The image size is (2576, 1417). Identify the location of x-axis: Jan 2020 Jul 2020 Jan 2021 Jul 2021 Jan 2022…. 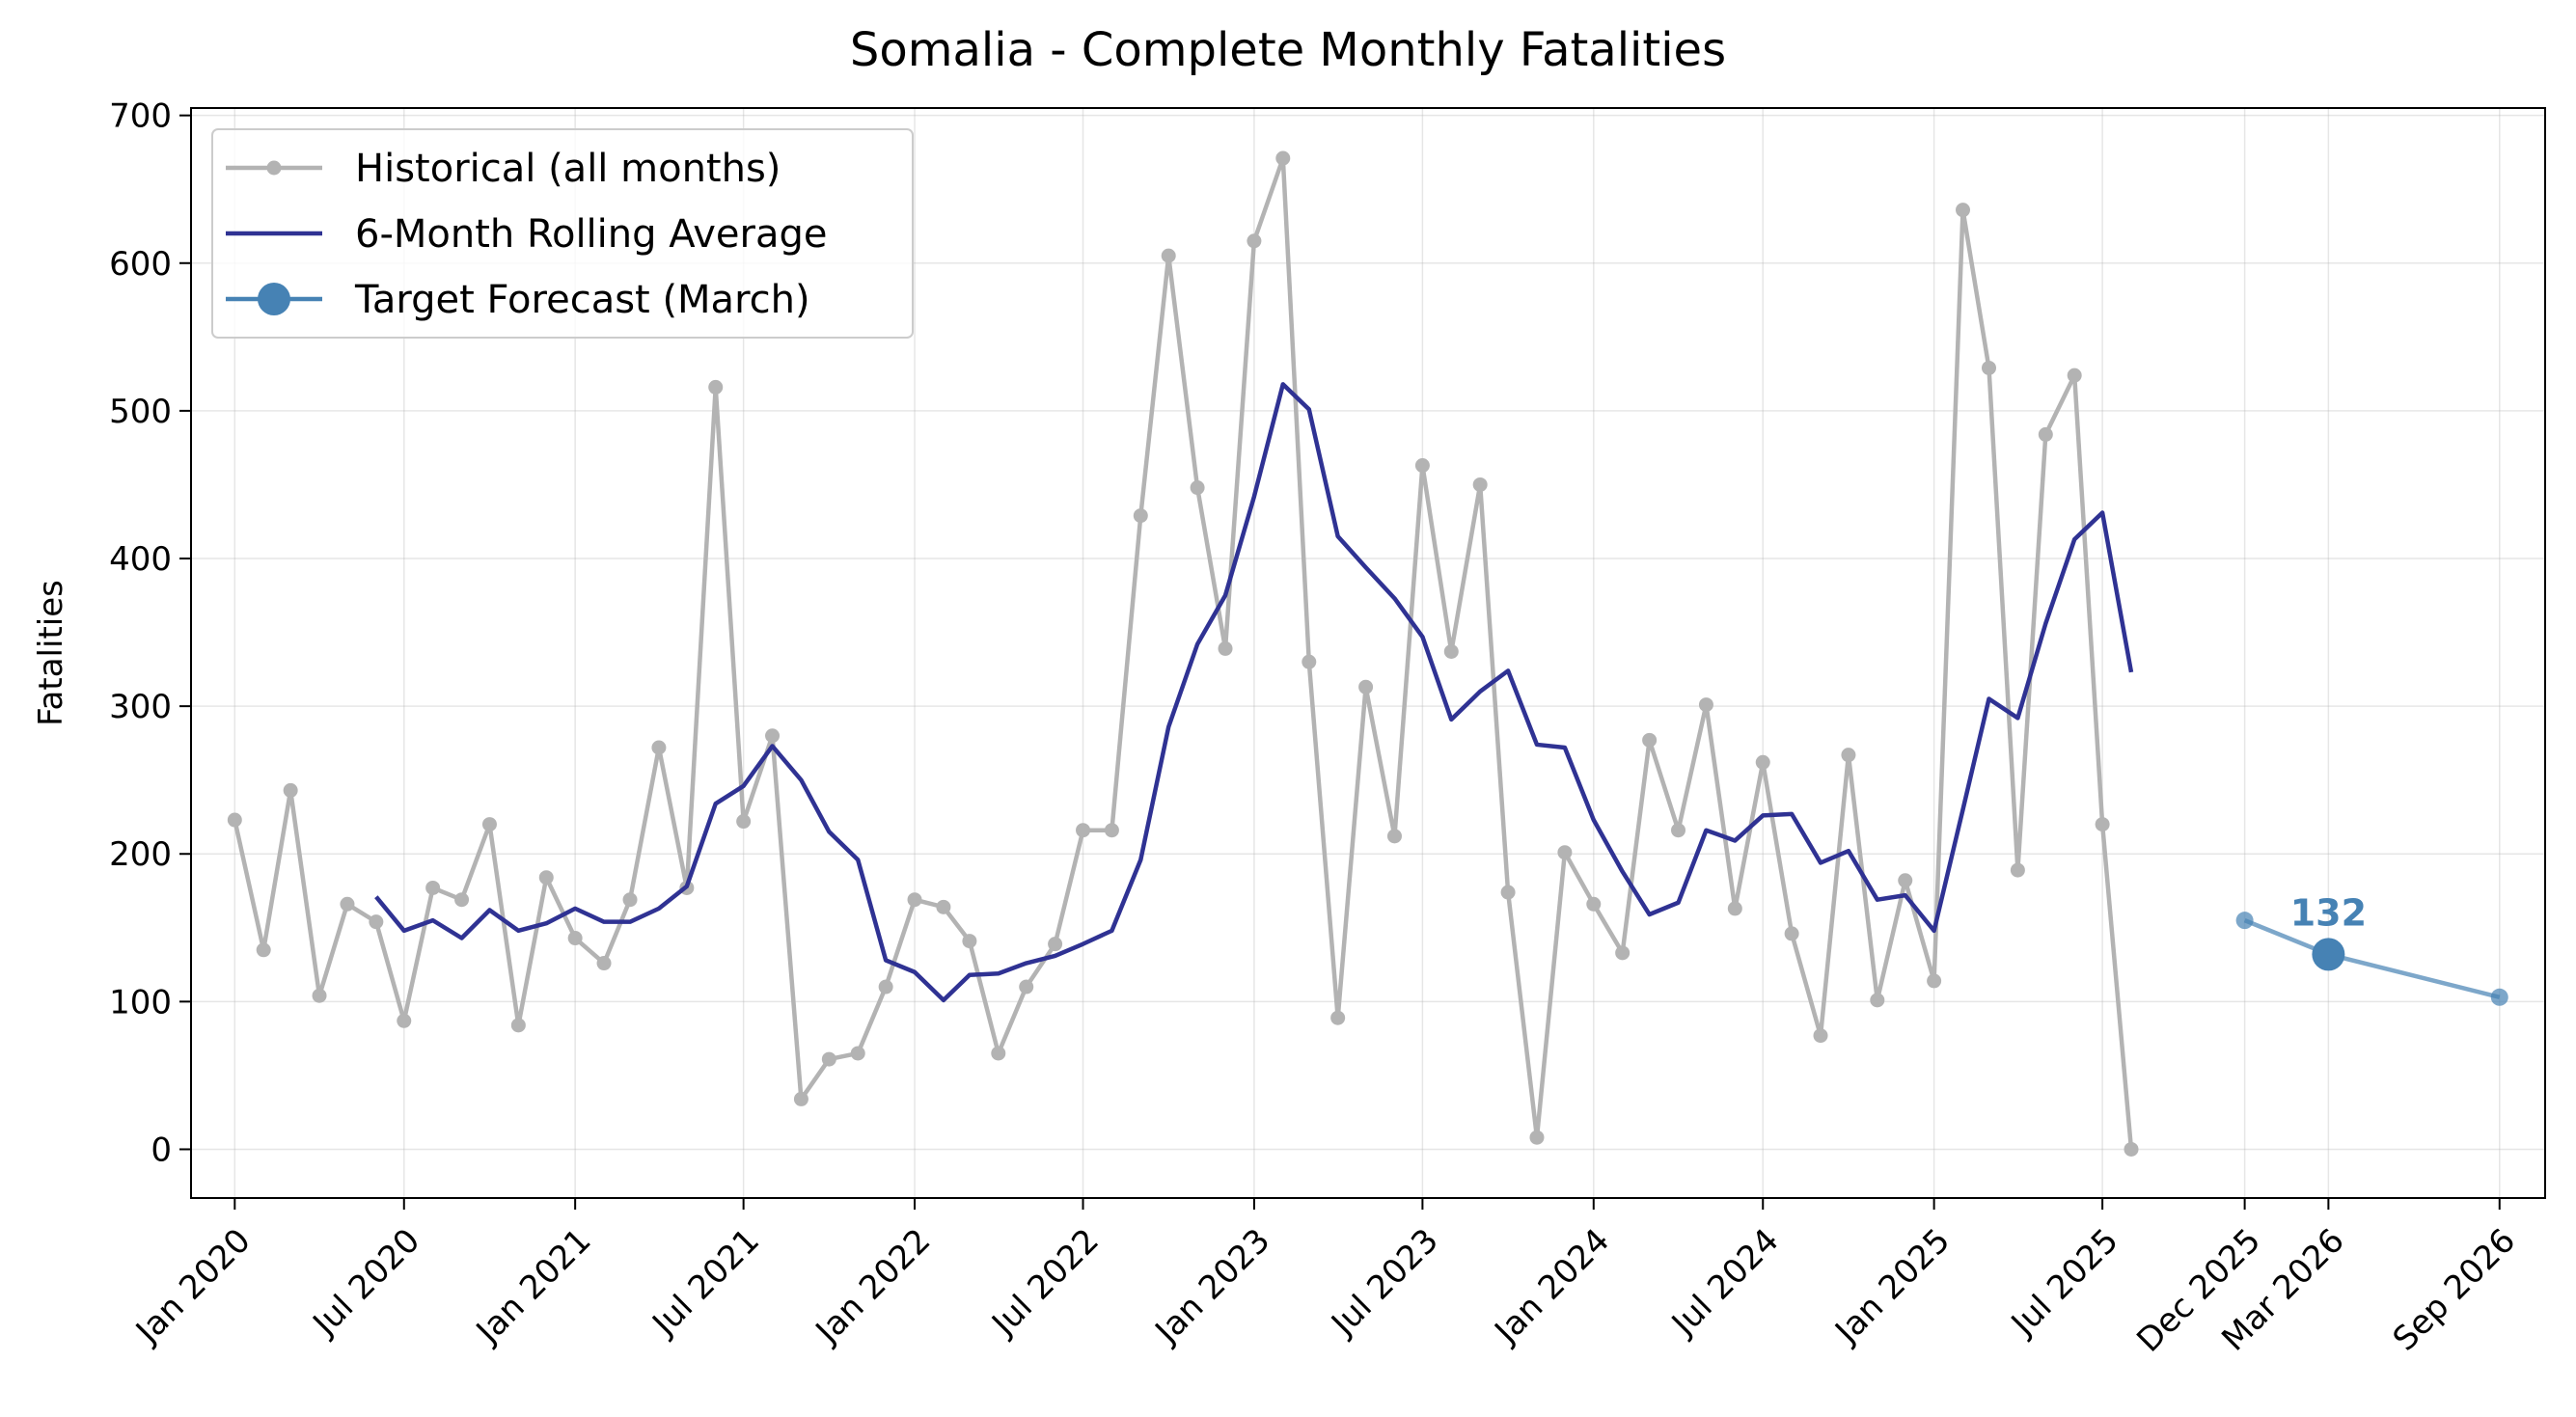
(1325, 1279).